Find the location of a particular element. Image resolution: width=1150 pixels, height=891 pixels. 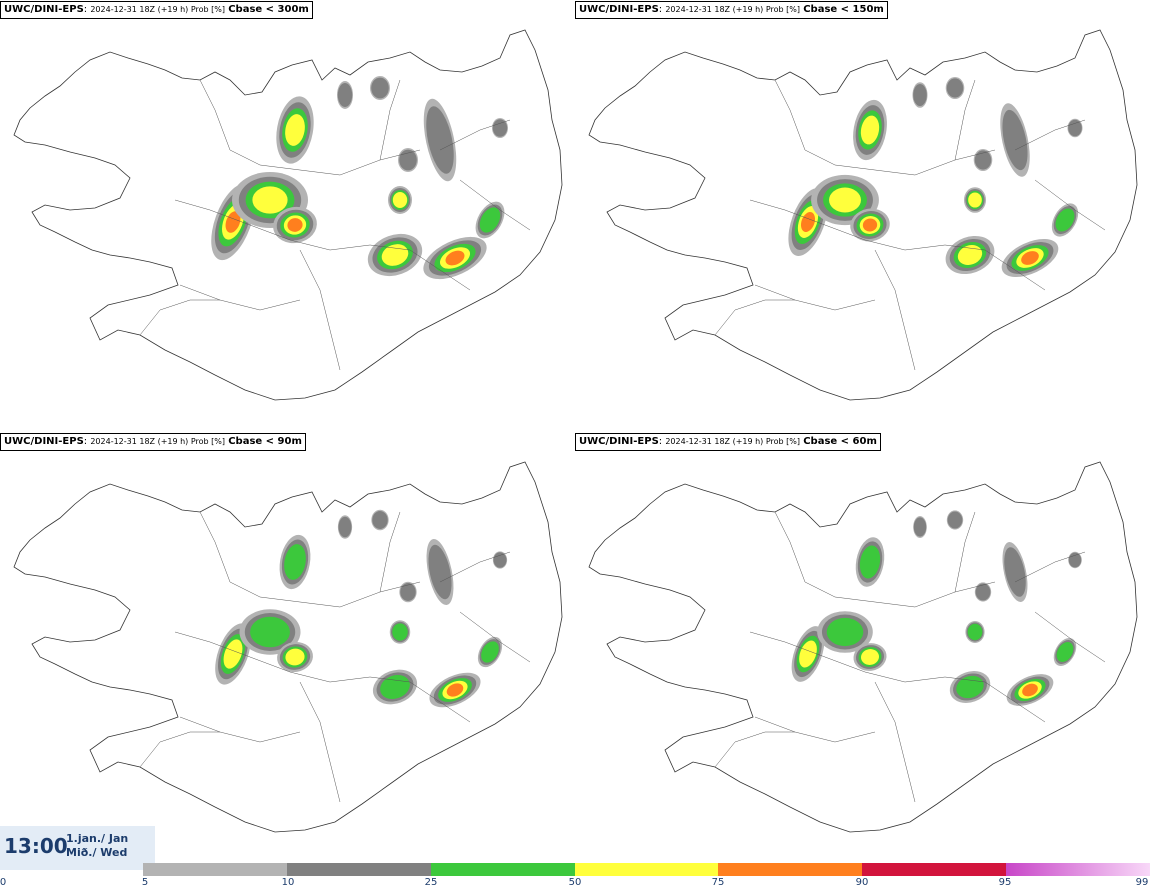

valid-hour: 13:00 is located at coordinates (36, 846).